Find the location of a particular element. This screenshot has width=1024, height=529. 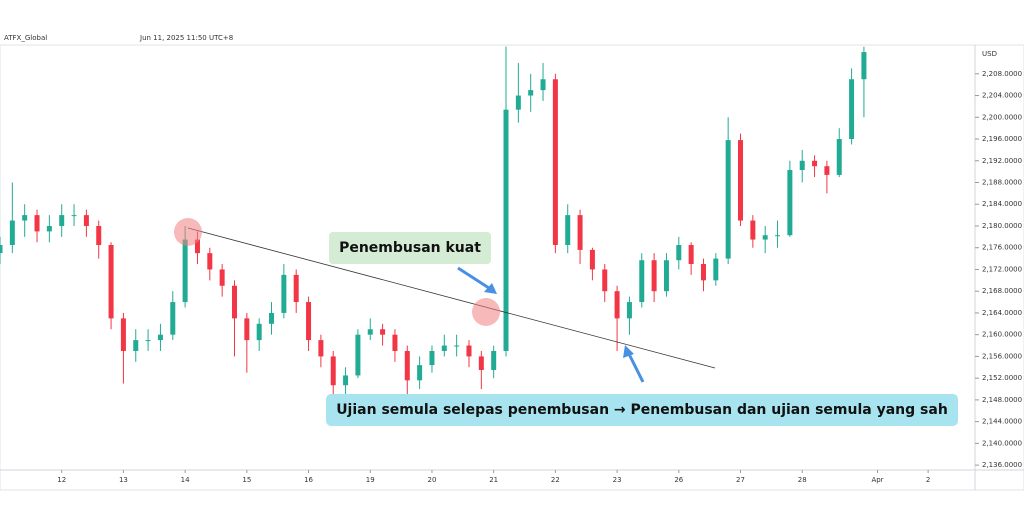

annotation: Penembusan kuat is located at coordinates (410, 248).